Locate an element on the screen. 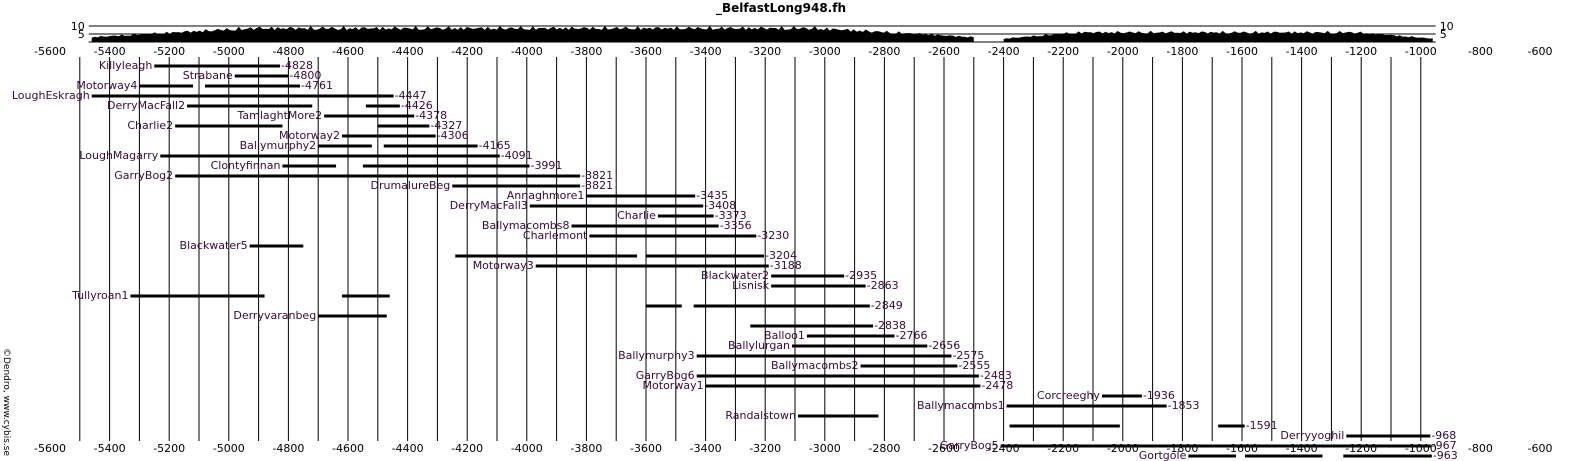  tick-label-bottom: -2600 is located at coordinates (944, 448).